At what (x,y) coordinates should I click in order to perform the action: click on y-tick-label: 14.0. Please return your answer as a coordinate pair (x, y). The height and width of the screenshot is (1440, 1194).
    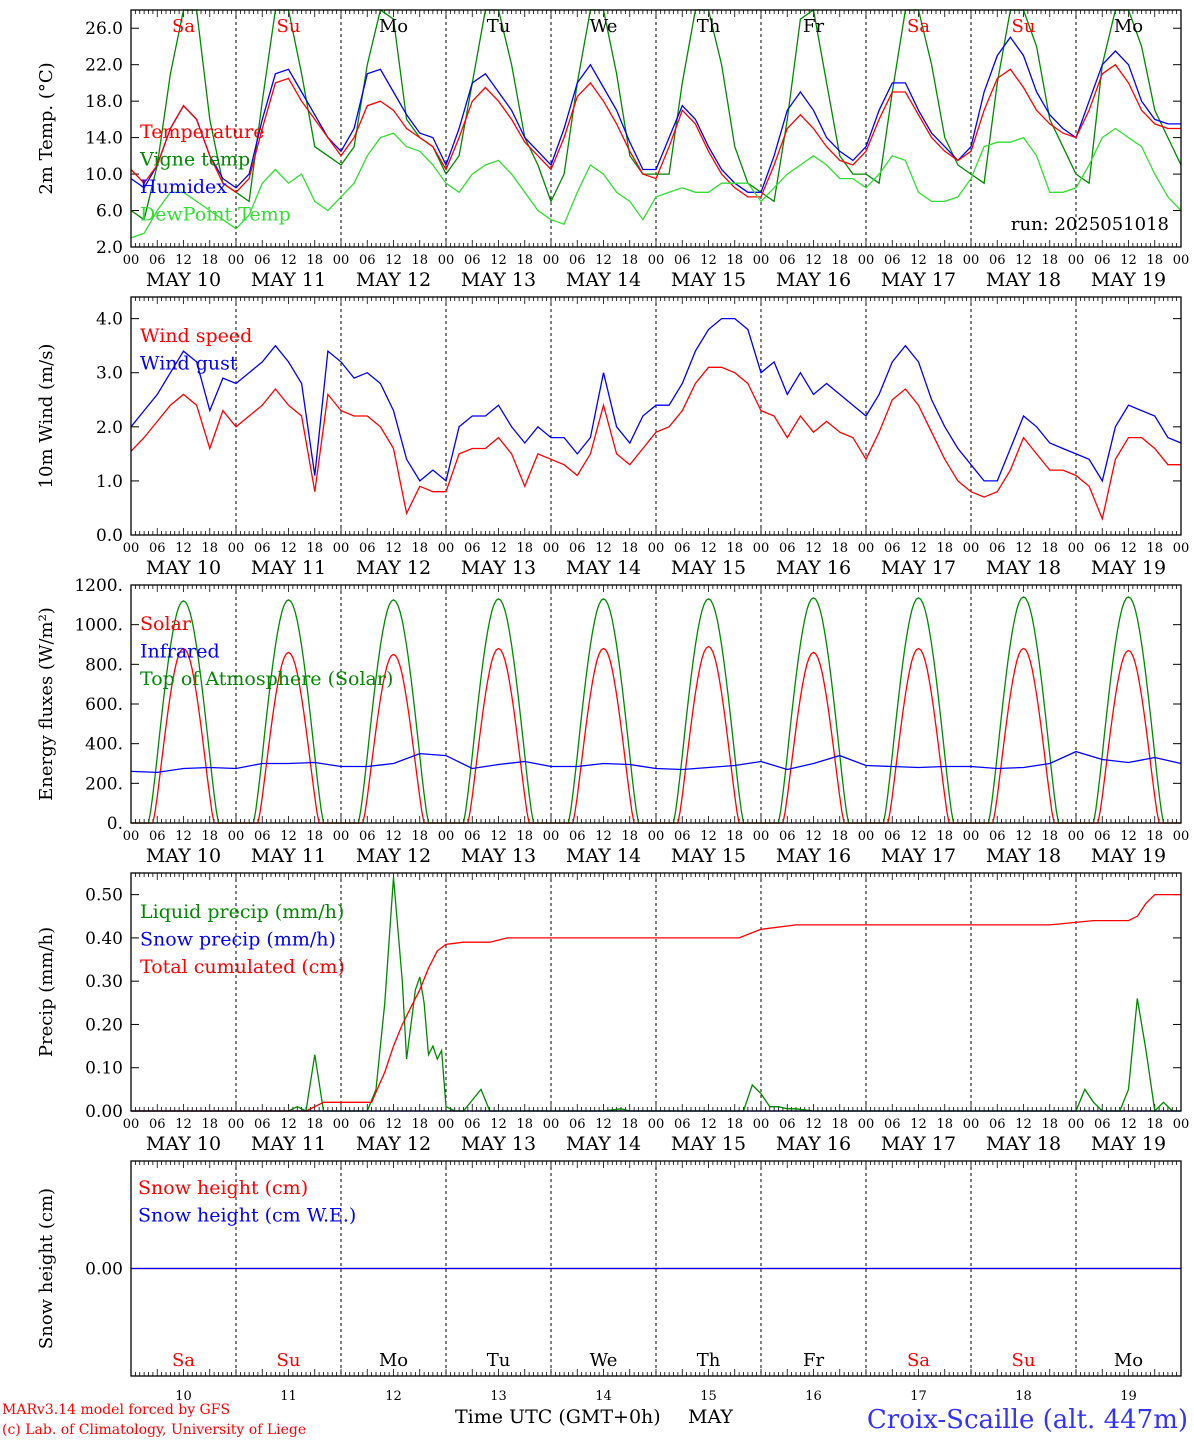
    Looking at the image, I should click on (104, 139).